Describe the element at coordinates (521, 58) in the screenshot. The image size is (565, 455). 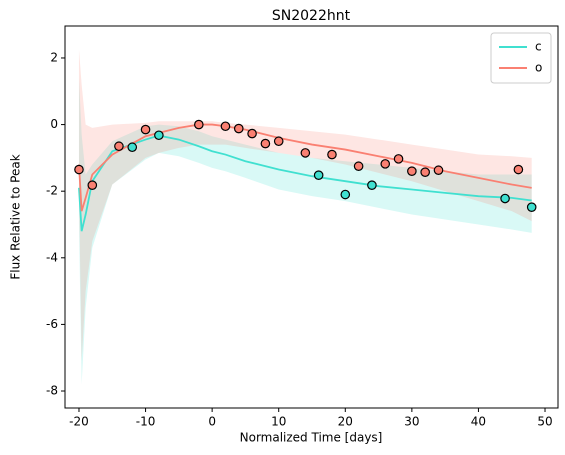
I see `legend-box` at that location.